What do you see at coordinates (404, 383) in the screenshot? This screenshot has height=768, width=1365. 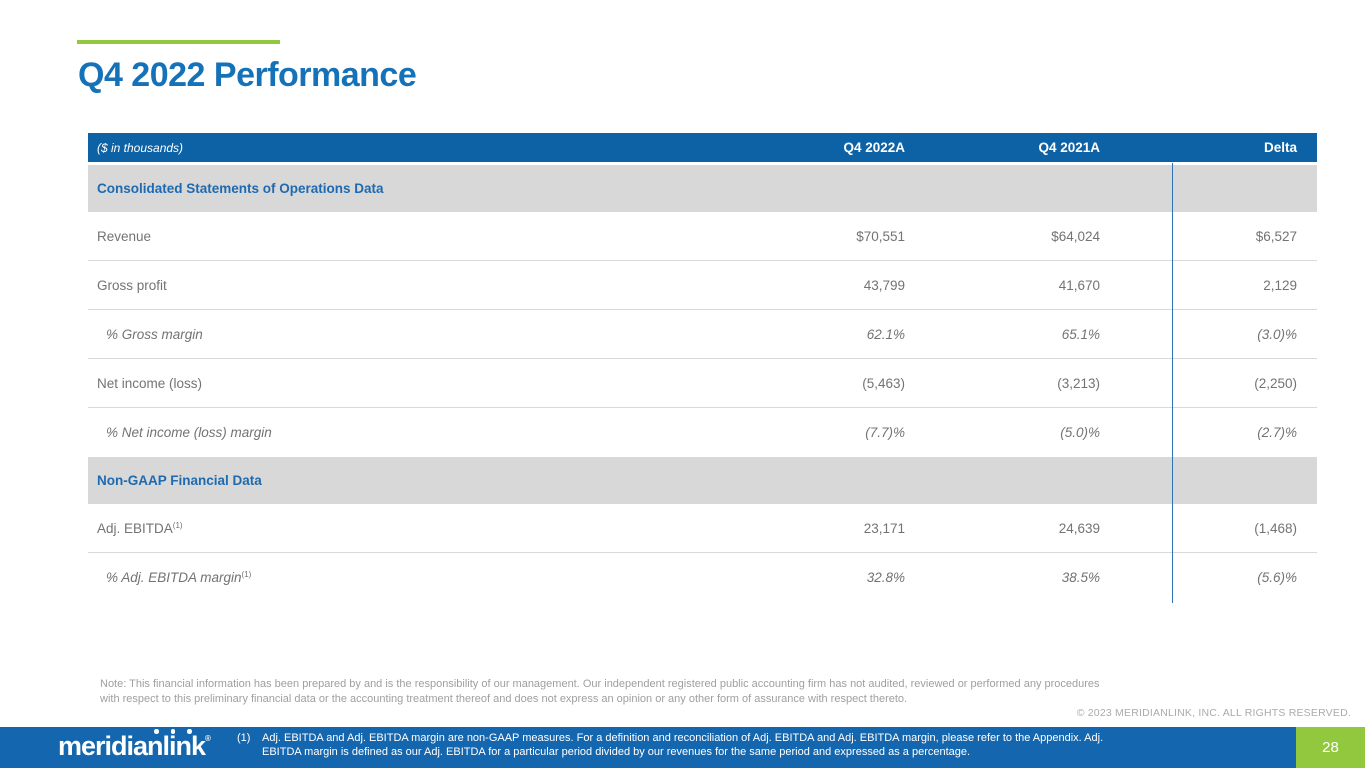 I see `row-label: Net income (loss)` at bounding box center [404, 383].